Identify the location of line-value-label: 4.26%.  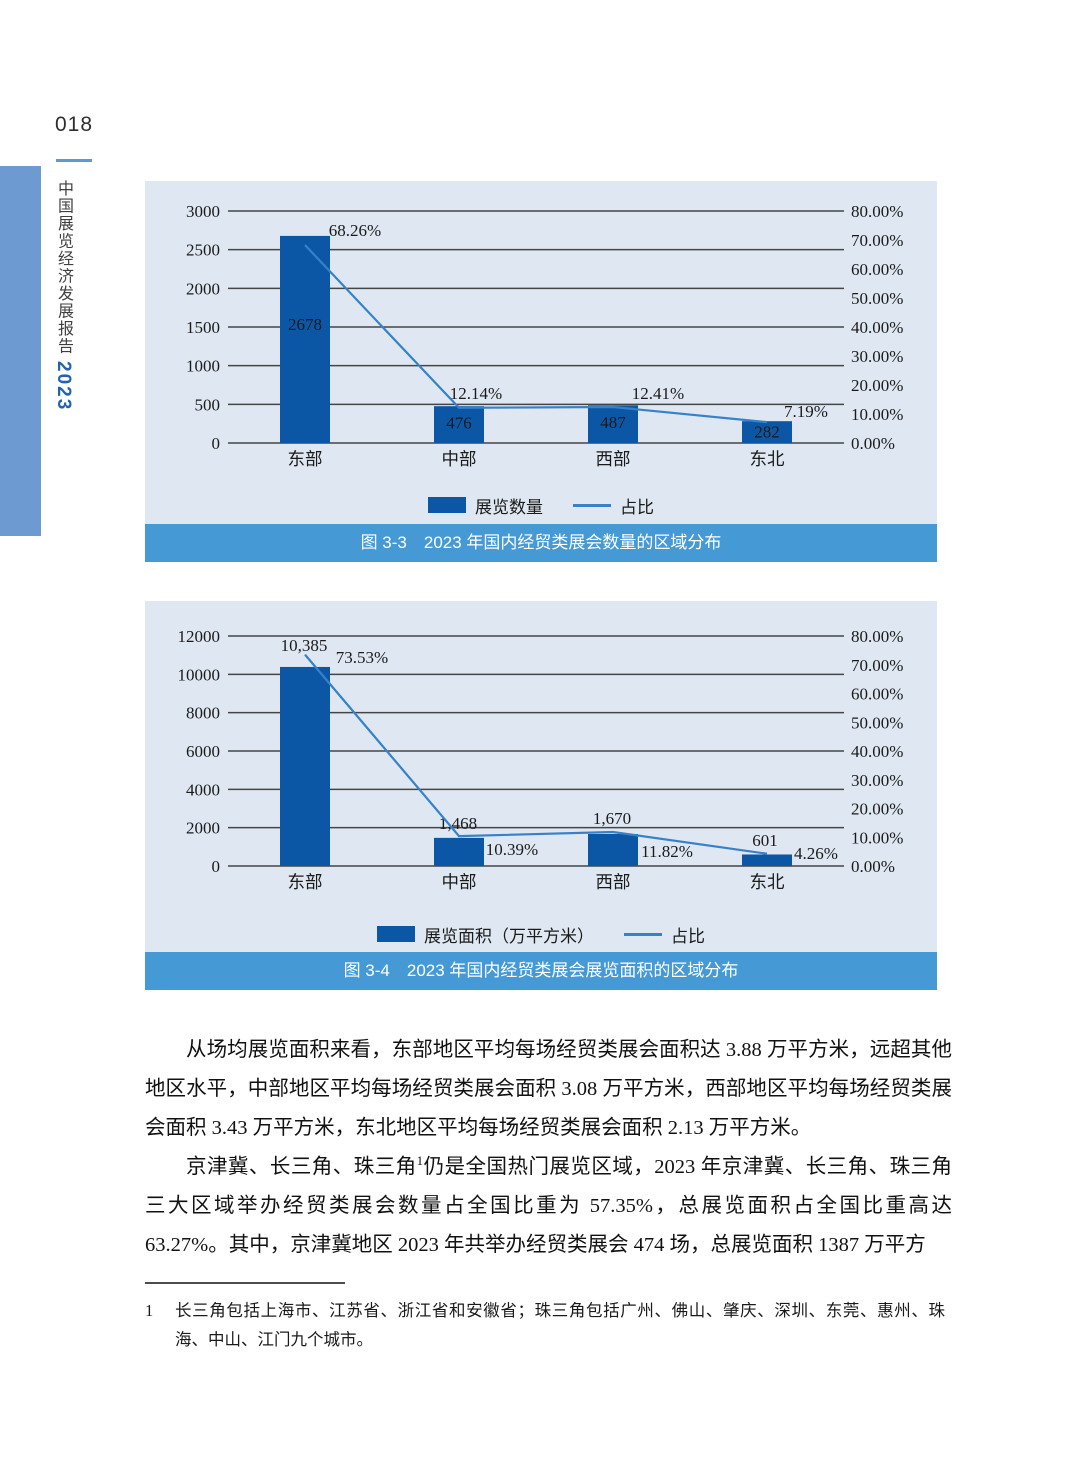
(816, 853).